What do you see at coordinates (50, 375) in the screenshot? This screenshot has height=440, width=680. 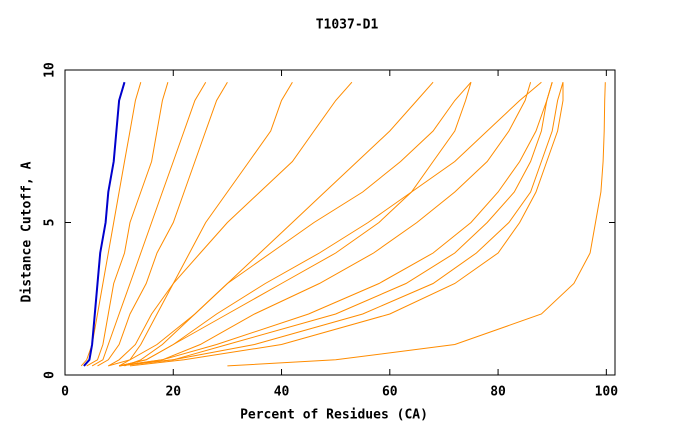 I see `y-tick-label: 0` at bounding box center [50, 375].